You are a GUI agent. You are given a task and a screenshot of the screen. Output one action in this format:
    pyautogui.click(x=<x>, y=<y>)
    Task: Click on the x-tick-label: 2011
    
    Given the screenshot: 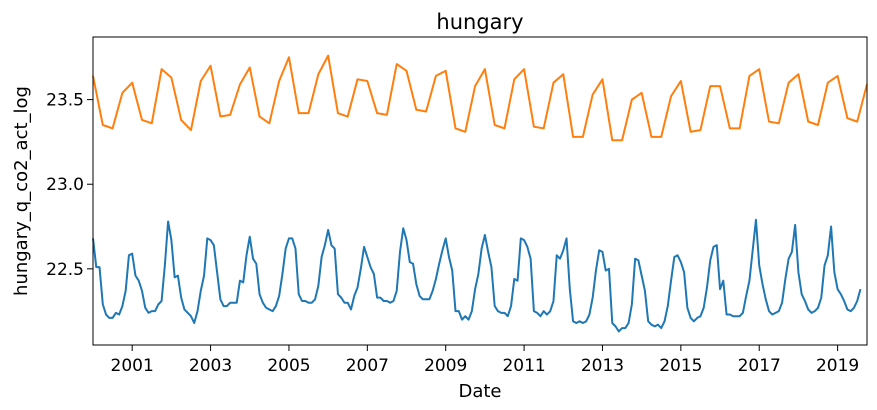 What is the action you would take?
    pyautogui.click(x=523, y=366)
    